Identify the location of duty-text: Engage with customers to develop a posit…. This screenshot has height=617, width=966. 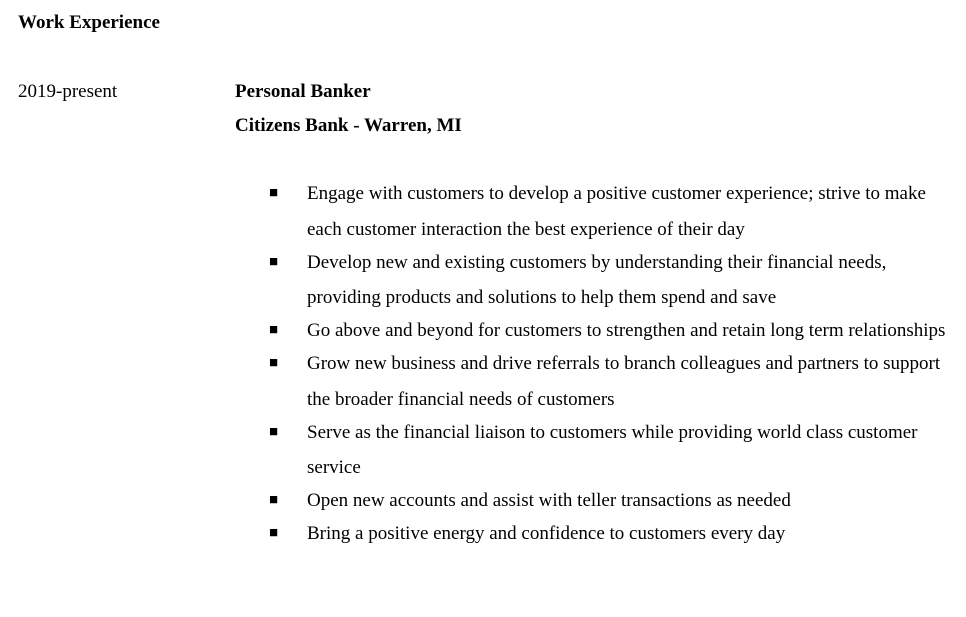
(616, 211).